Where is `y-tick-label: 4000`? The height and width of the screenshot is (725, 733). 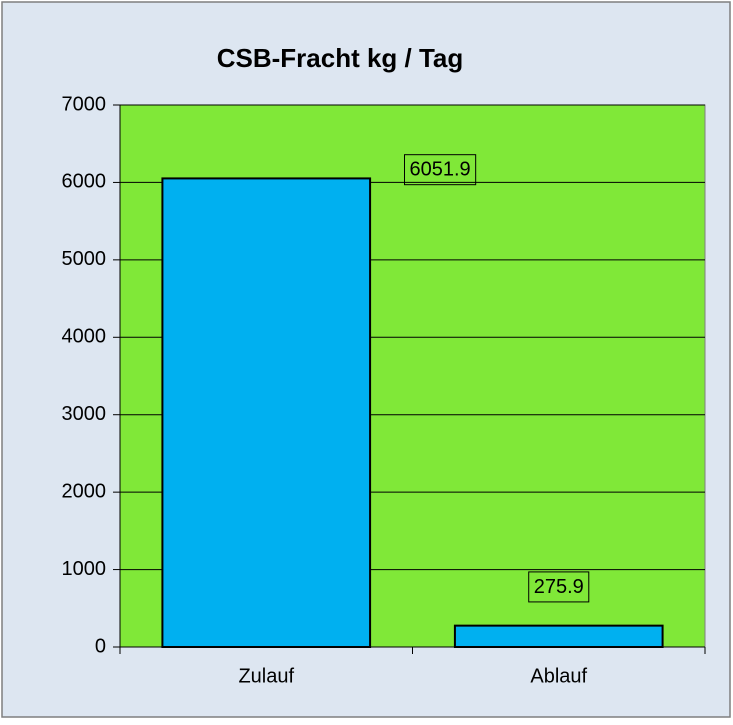 y-tick-label: 4000 is located at coordinates (84, 337).